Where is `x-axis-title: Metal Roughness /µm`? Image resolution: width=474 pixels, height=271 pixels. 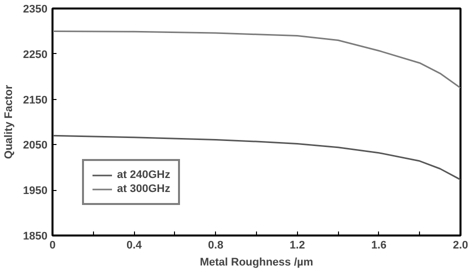 x-axis-title: Metal Roughness /µm is located at coordinates (257, 262).